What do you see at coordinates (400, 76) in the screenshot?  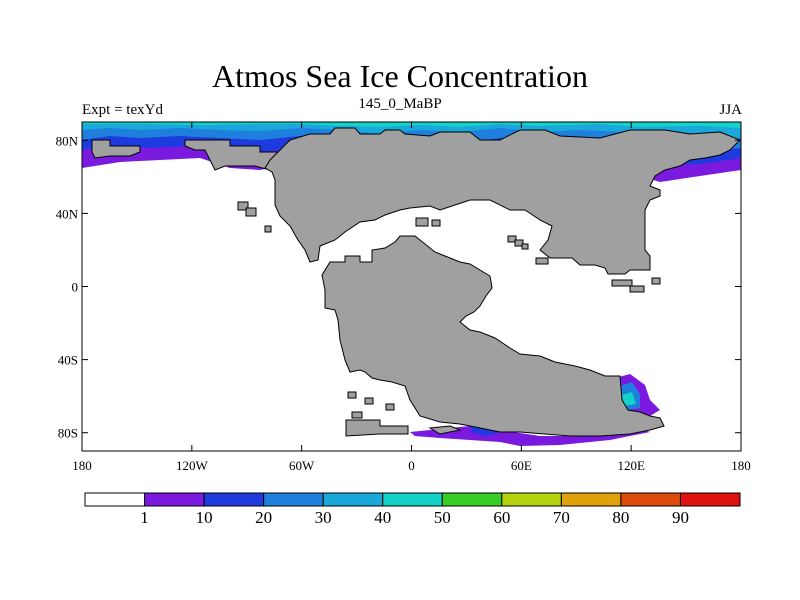 I see `plot-title: Atmos Sea Ice Concentration` at bounding box center [400, 76].